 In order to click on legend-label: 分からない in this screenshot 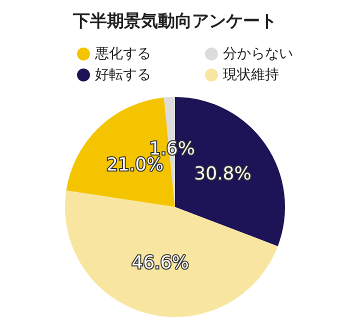, I will do `click(258, 54)`.